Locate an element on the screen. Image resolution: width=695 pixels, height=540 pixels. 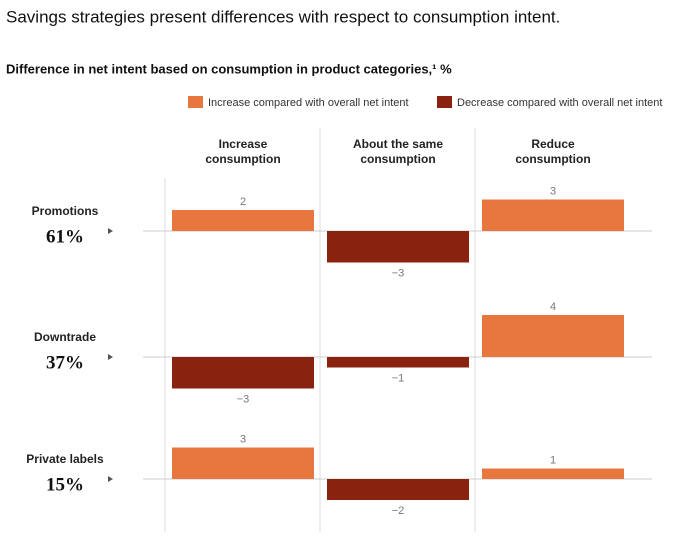
value-label: −1 is located at coordinates (398, 378).